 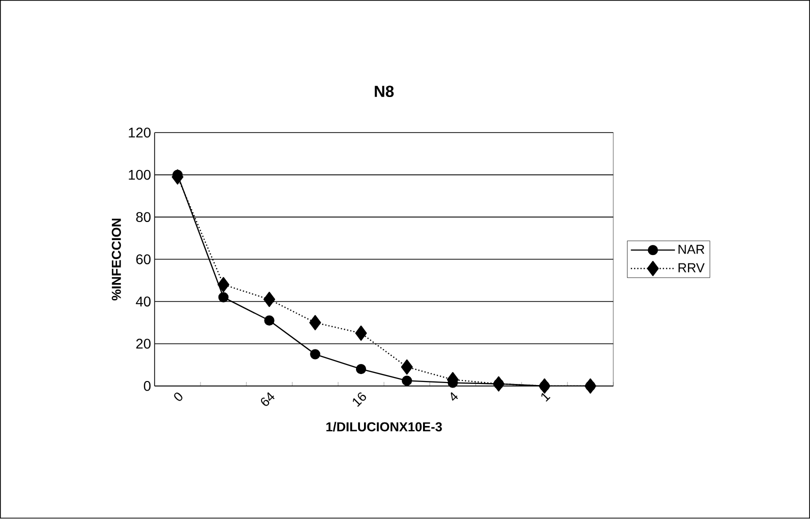 What do you see at coordinates (143, 217) in the screenshot?
I see `y-tick-label: 80` at bounding box center [143, 217].